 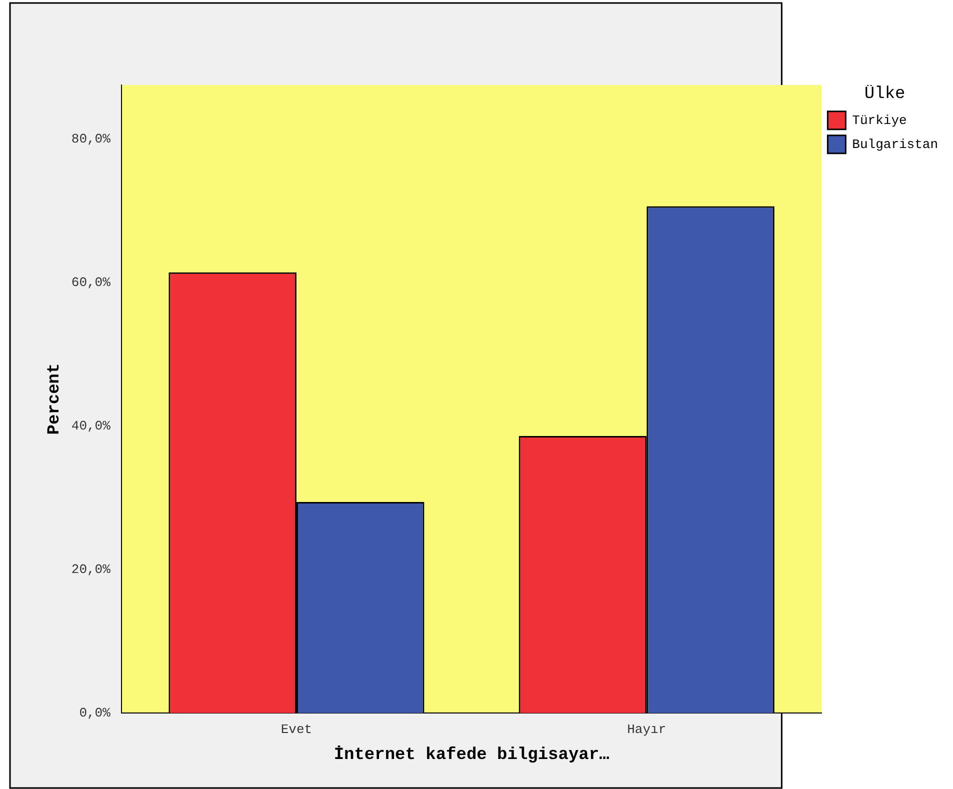 What do you see at coordinates (646, 730) in the screenshot?
I see `x-tick-label: Hayır` at bounding box center [646, 730].